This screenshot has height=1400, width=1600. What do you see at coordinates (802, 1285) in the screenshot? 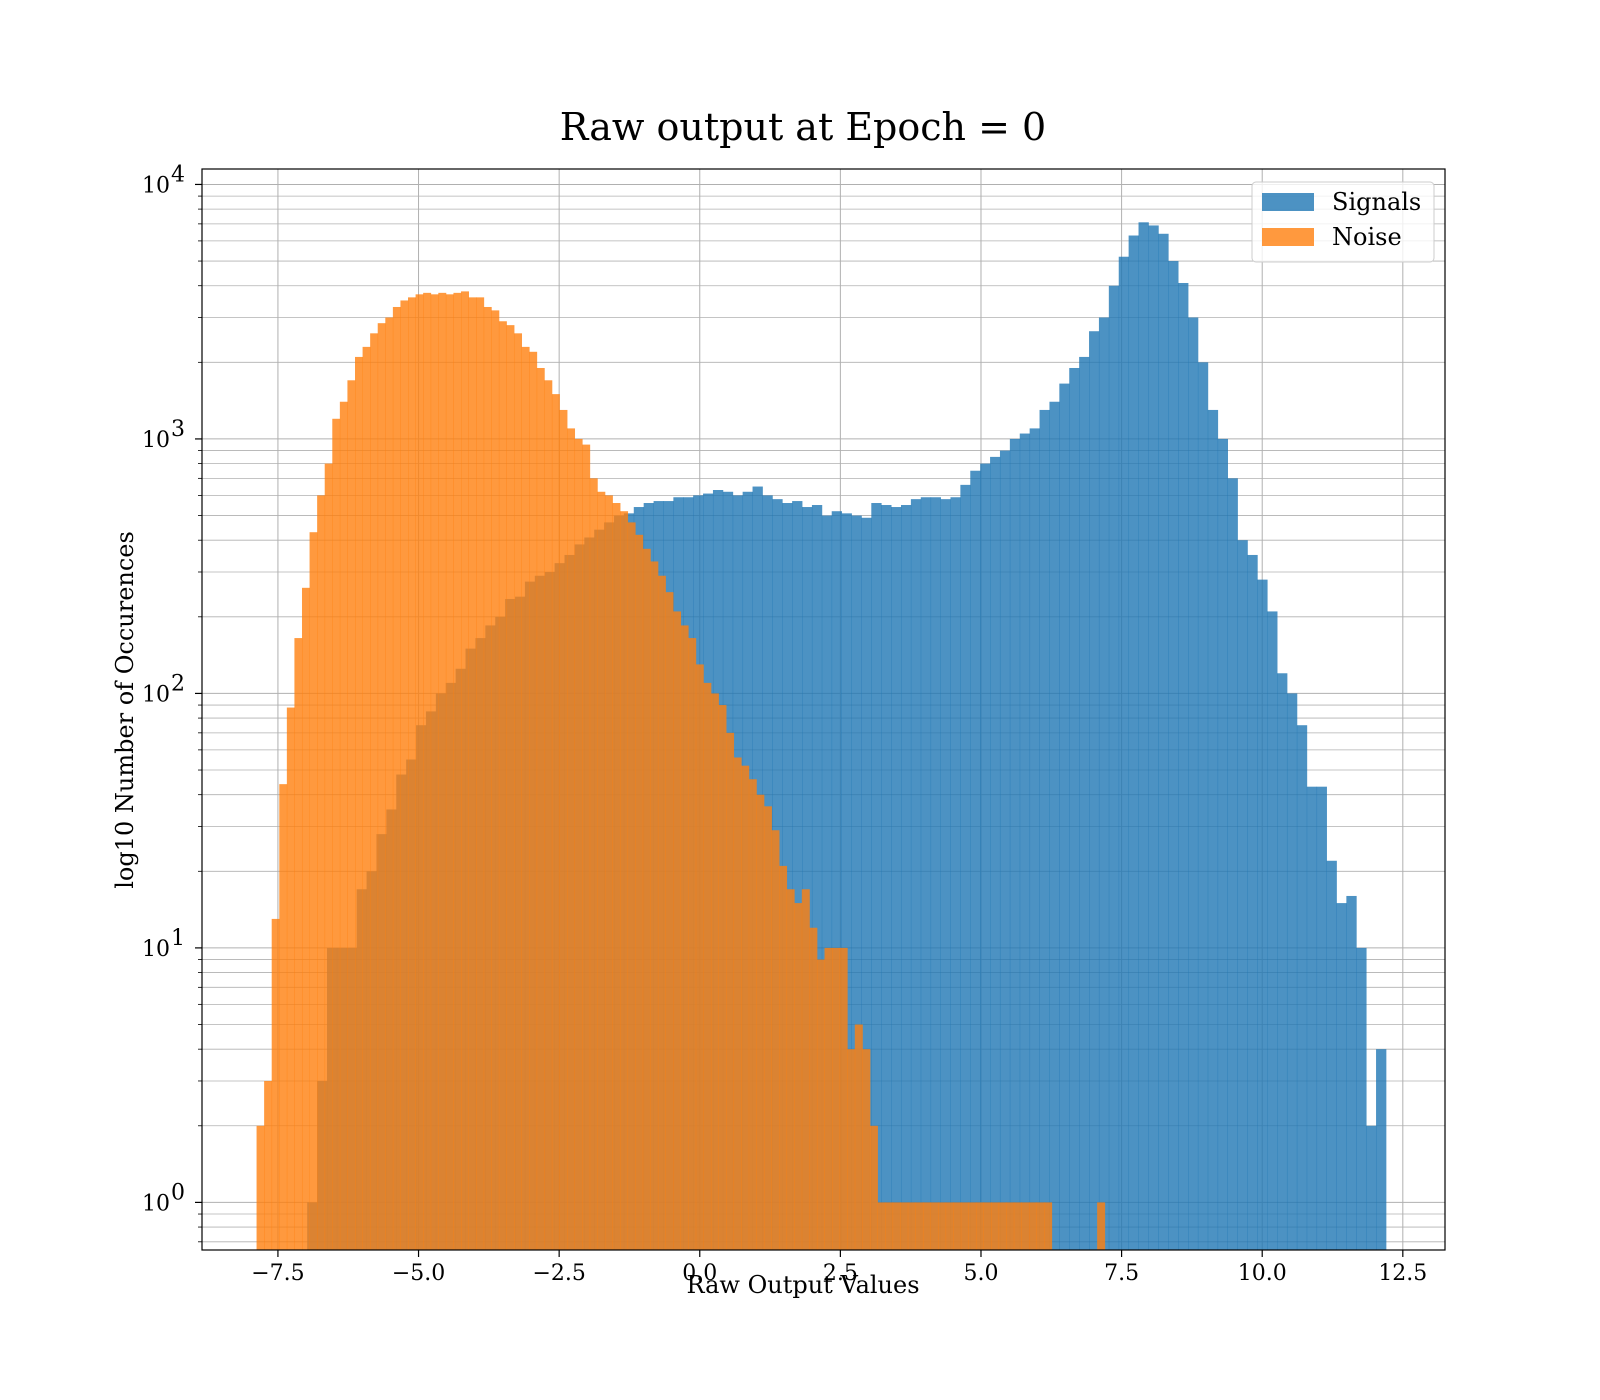
I see `x-axis-label: Raw Output Values` at bounding box center [802, 1285].